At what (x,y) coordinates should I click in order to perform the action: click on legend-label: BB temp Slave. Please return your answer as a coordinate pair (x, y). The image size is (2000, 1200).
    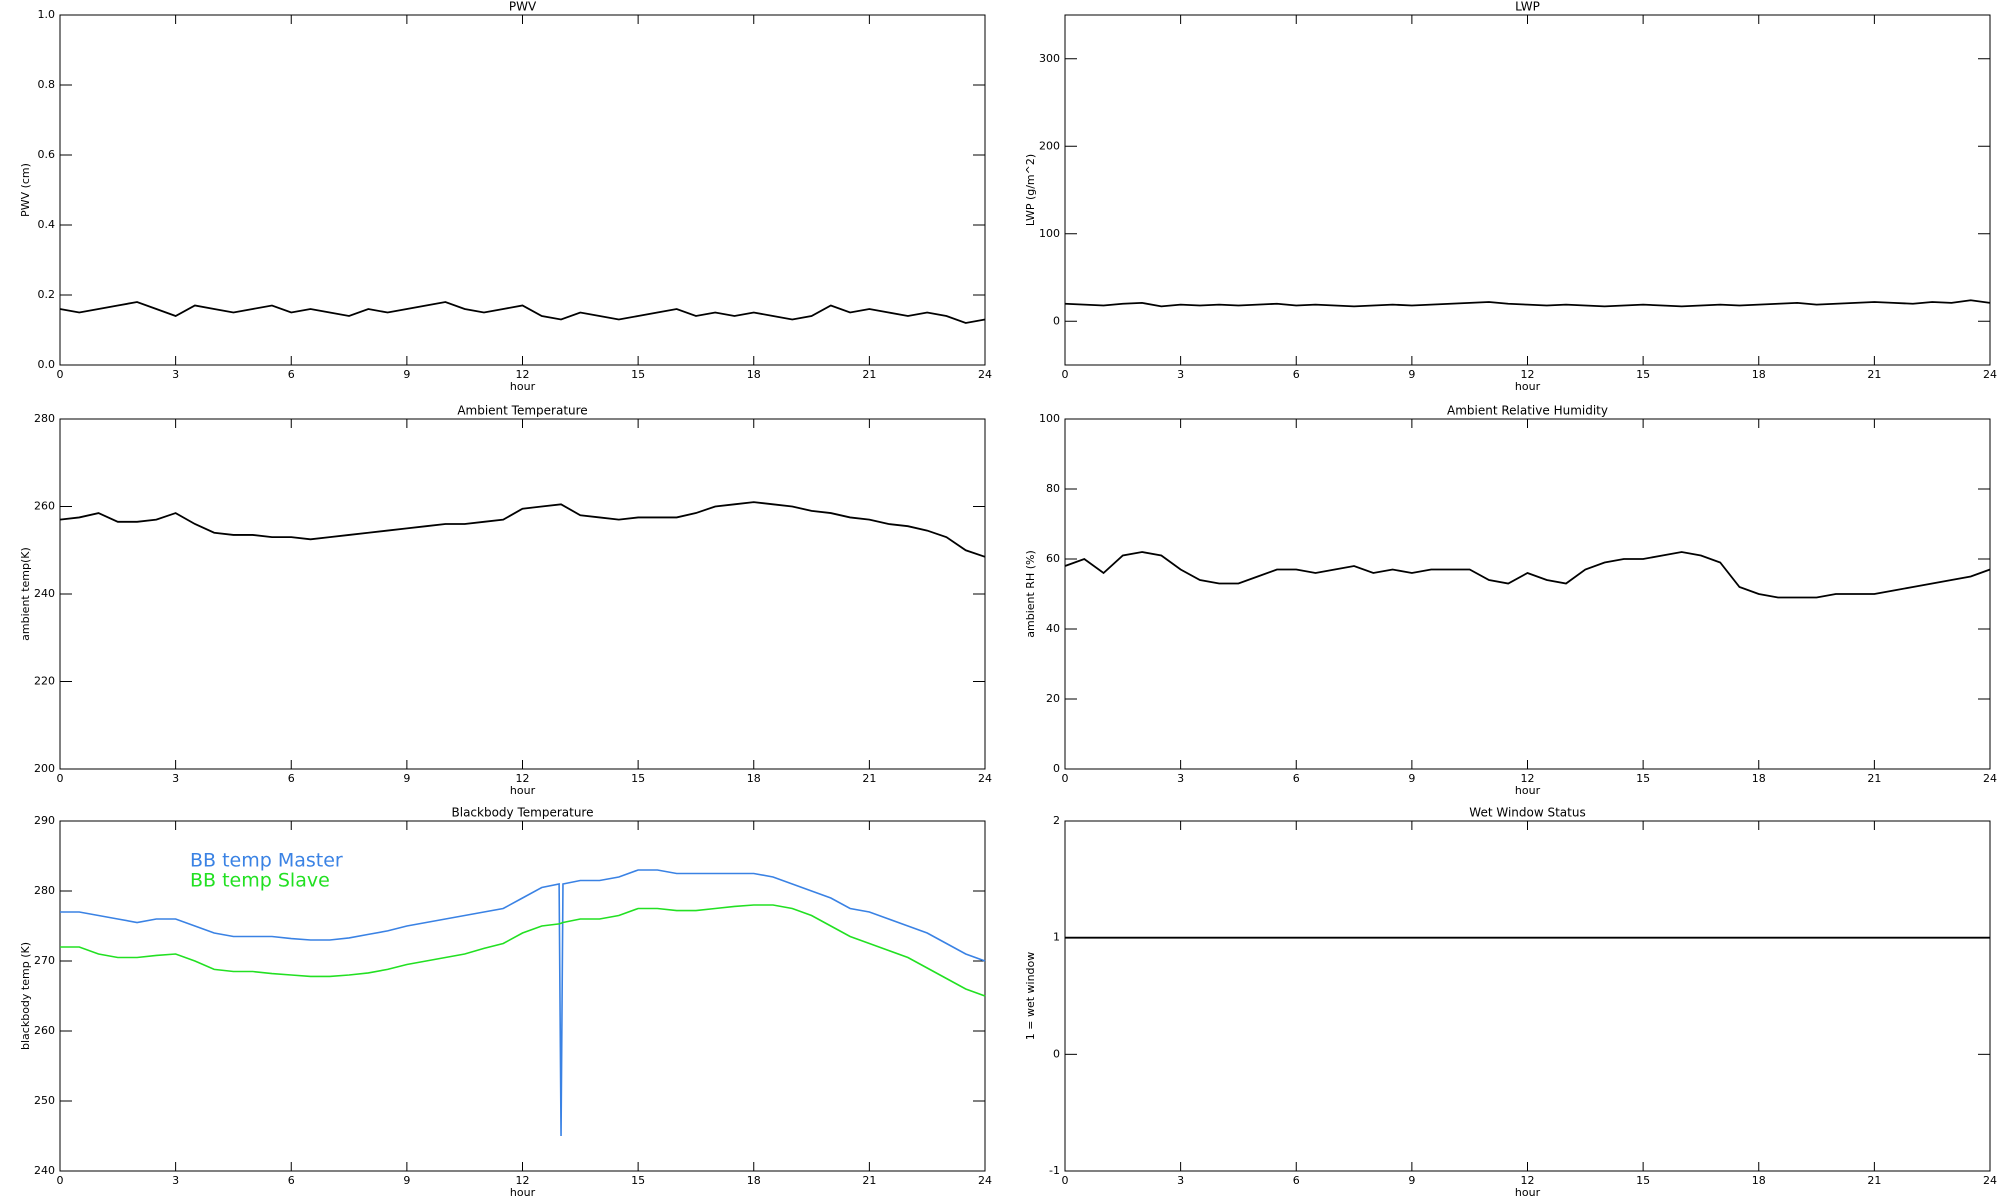
    Looking at the image, I should click on (260, 881).